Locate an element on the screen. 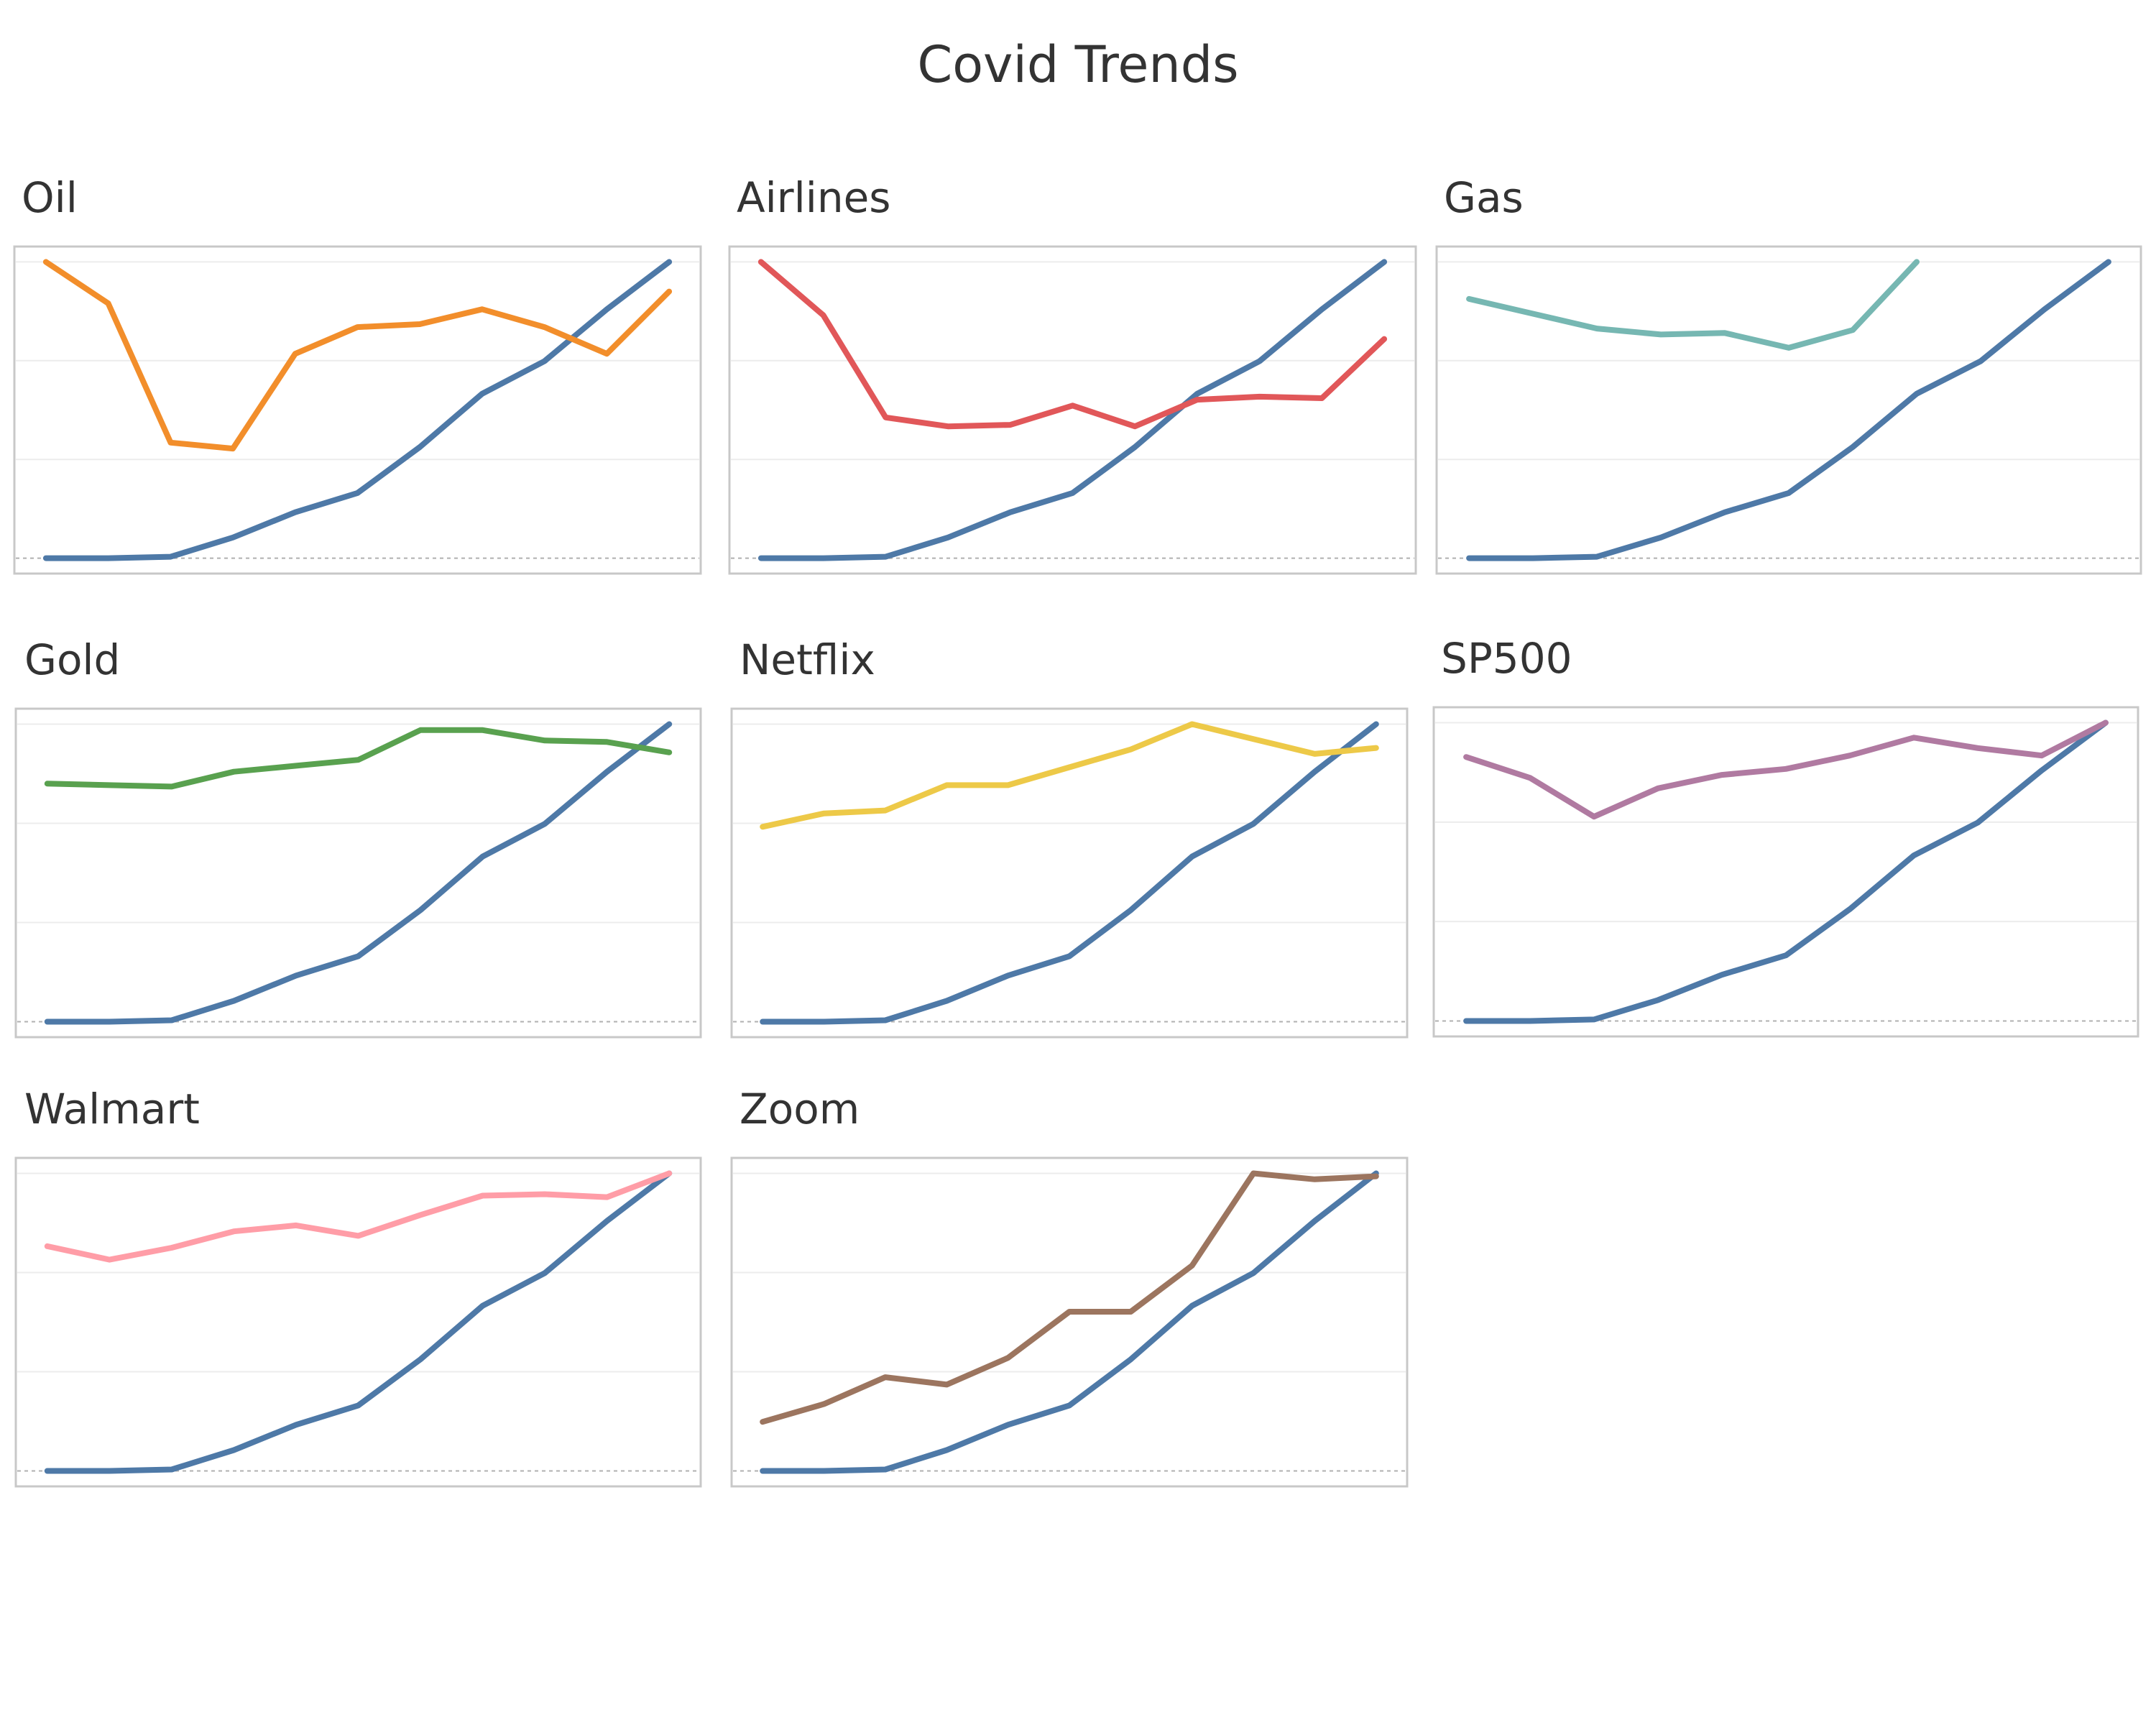  chart-panel-oil is located at coordinates (357, 410).